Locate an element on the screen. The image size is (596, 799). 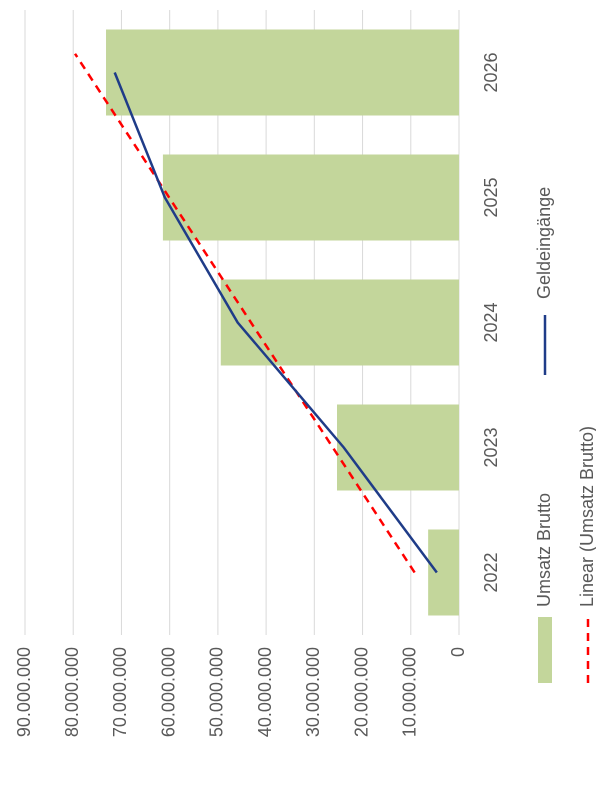
x-tick-label: 2024 is located at coordinates (491, 322).